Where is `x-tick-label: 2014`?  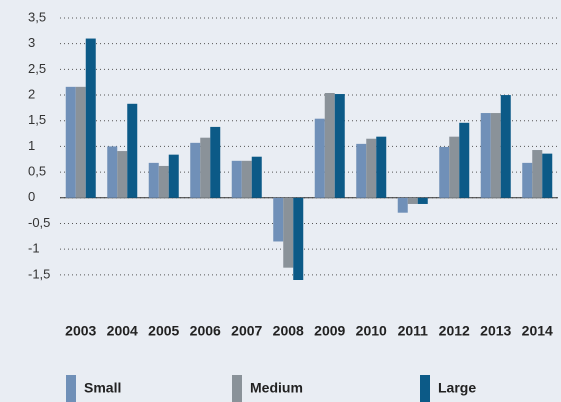
x-tick-label: 2014 is located at coordinates (537, 331).